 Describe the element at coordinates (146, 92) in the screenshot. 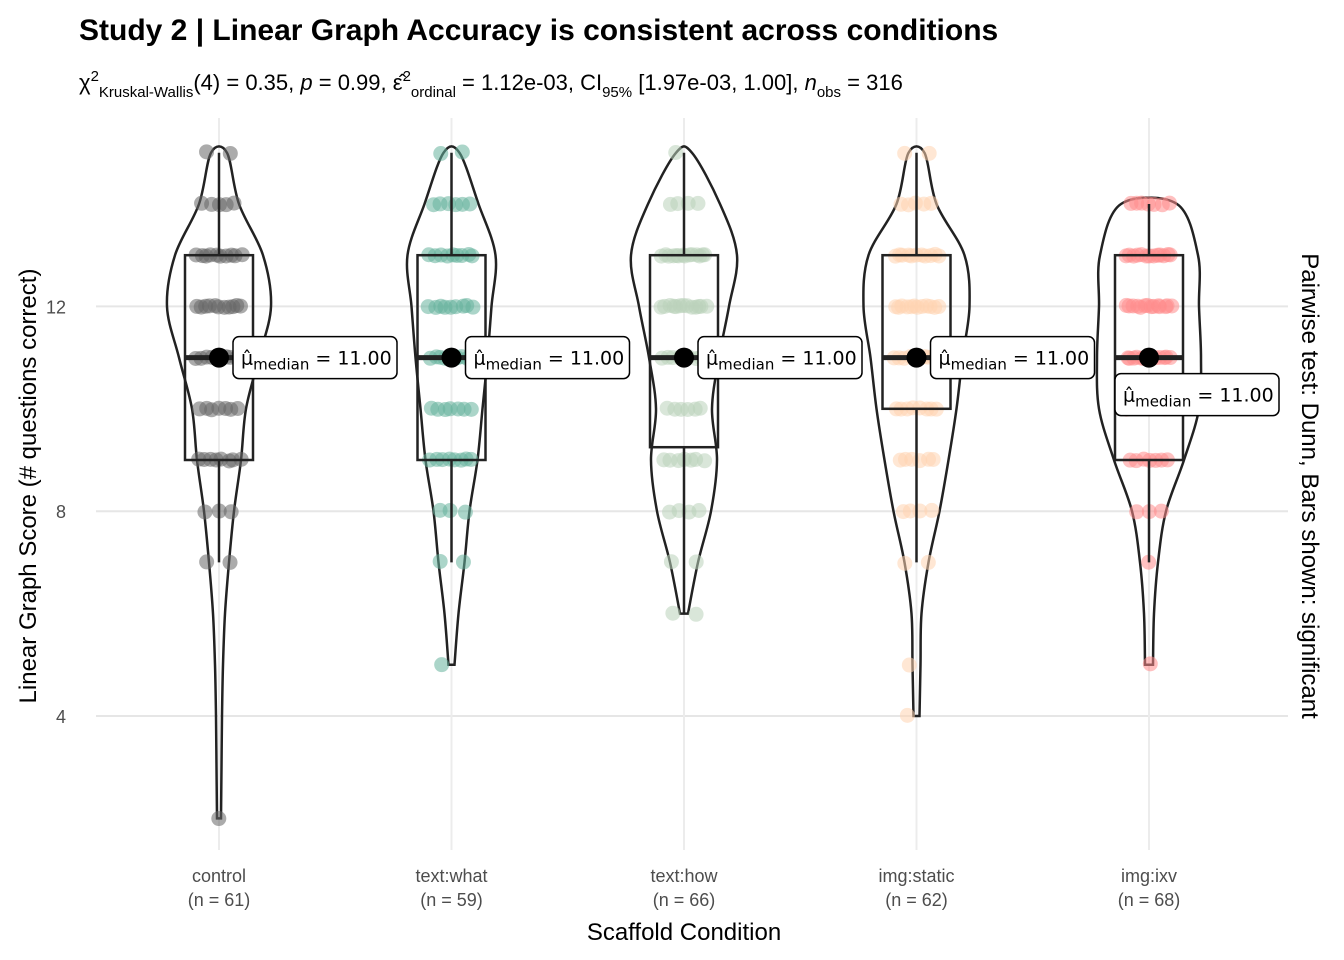

I see `subtitle-part-2: Kruskal-Wallis` at that location.